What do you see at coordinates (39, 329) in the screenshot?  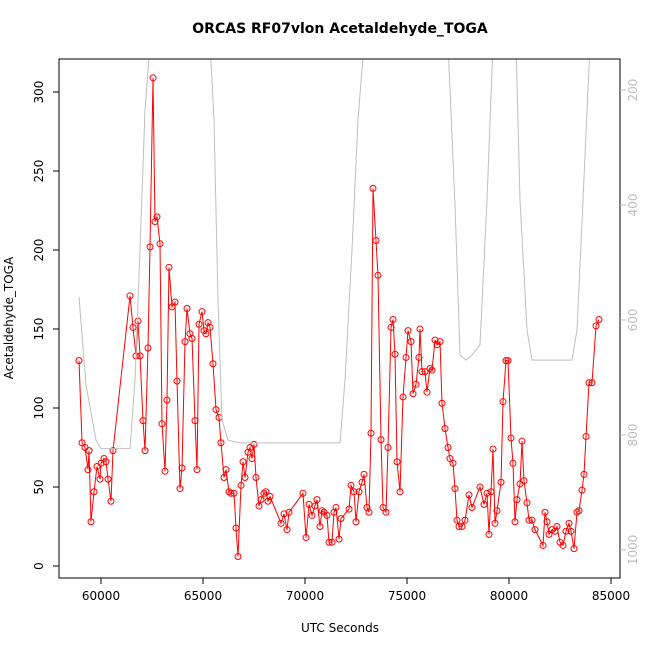 I see `y-tick-label: 150` at bounding box center [39, 329].